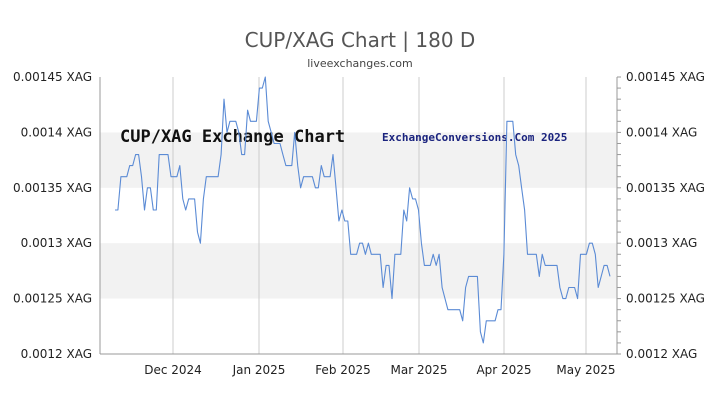 The image size is (720, 405). What do you see at coordinates (52, 188) in the screenshot?
I see `y-tick-label-left: 0.00135 XAG` at bounding box center [52, 188].